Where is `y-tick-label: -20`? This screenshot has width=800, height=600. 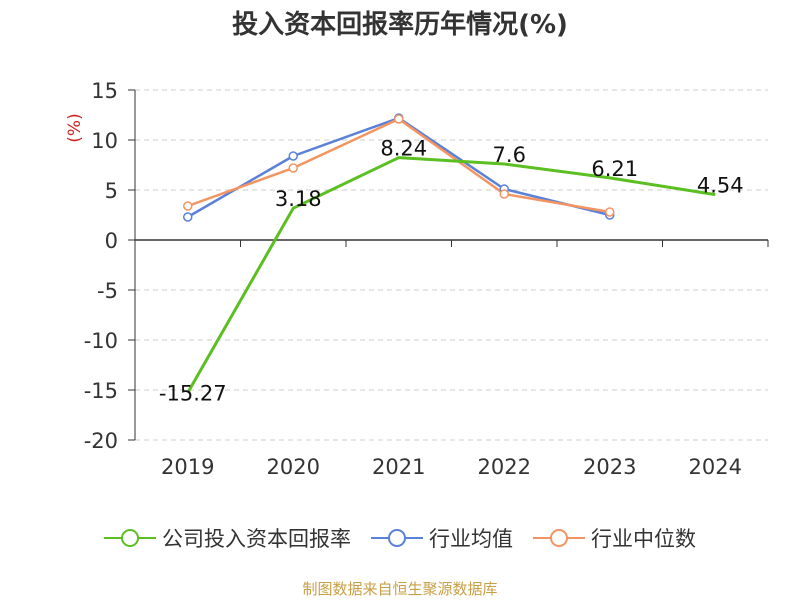
y-tick-label: -20 is located at coordinates (101, 441).